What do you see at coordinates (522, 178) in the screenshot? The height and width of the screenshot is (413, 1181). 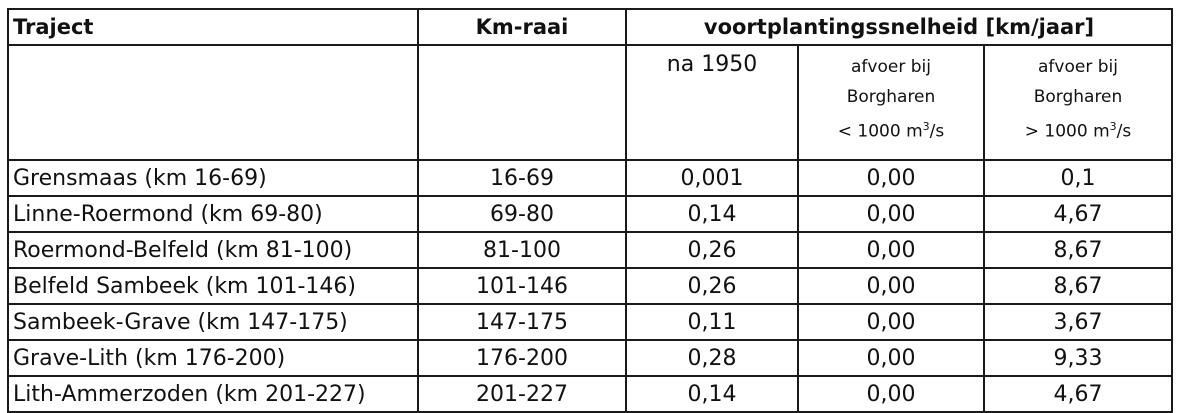 I see `cell-km: 16-69` at bounding box center [522, 178].